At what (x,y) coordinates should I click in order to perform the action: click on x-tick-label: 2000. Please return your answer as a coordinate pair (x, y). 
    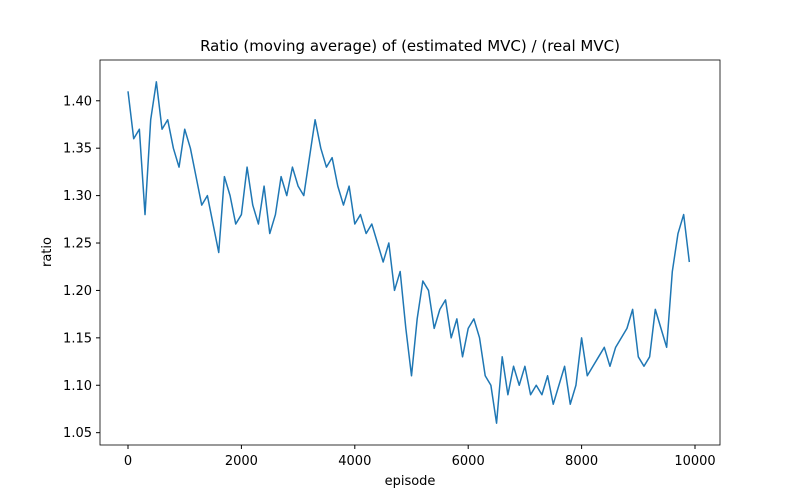
    Looking at the image, I should click on (241, 461).